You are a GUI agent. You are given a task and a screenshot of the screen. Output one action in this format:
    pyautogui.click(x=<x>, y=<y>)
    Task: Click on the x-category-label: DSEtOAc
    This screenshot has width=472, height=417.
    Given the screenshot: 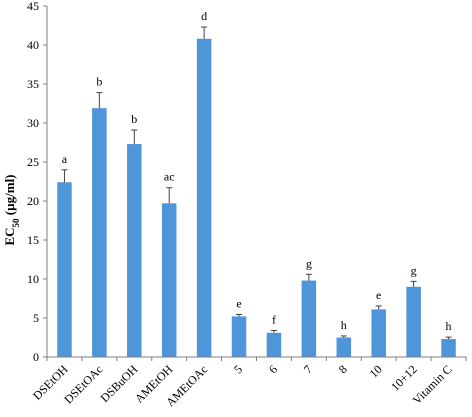 What is the action you would take?
    pyautogui.click(x=83, y=384)
    